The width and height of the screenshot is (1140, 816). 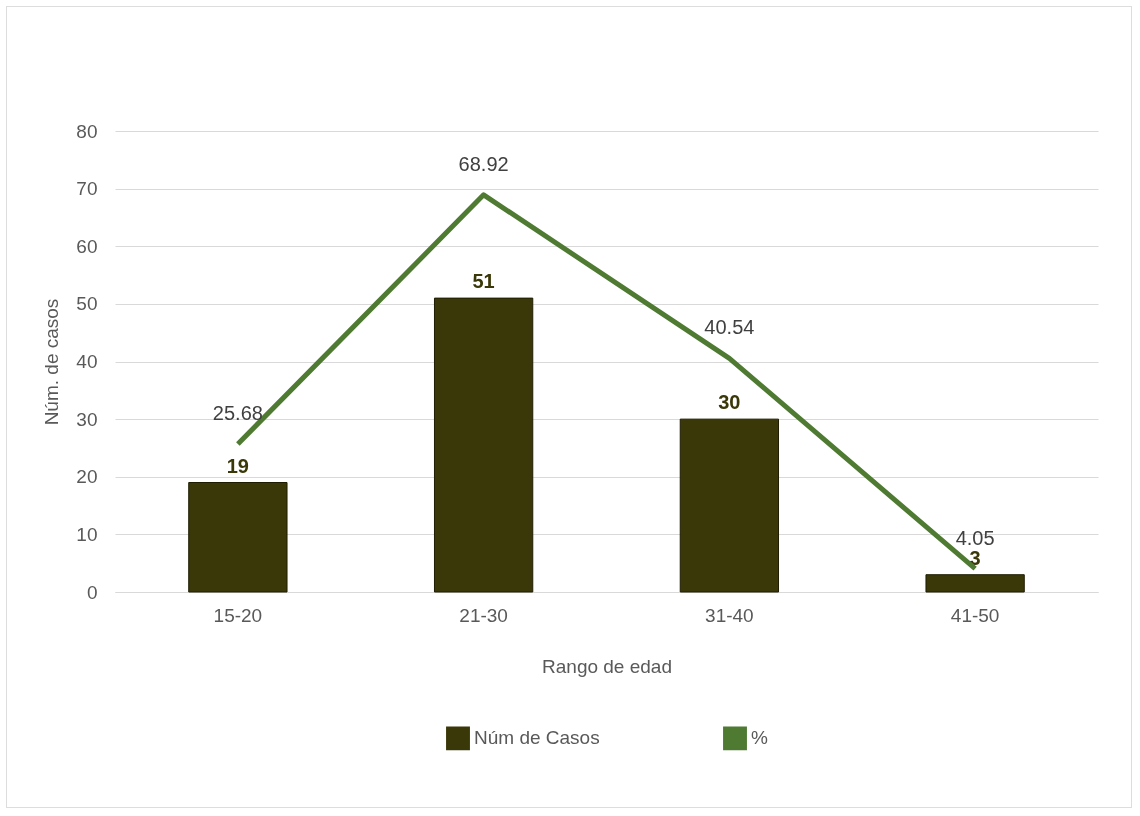 What do you see at coordinates (729, 327) in the screenshot?
I see `data-label: 40.54` at bounding box center [729, 327].